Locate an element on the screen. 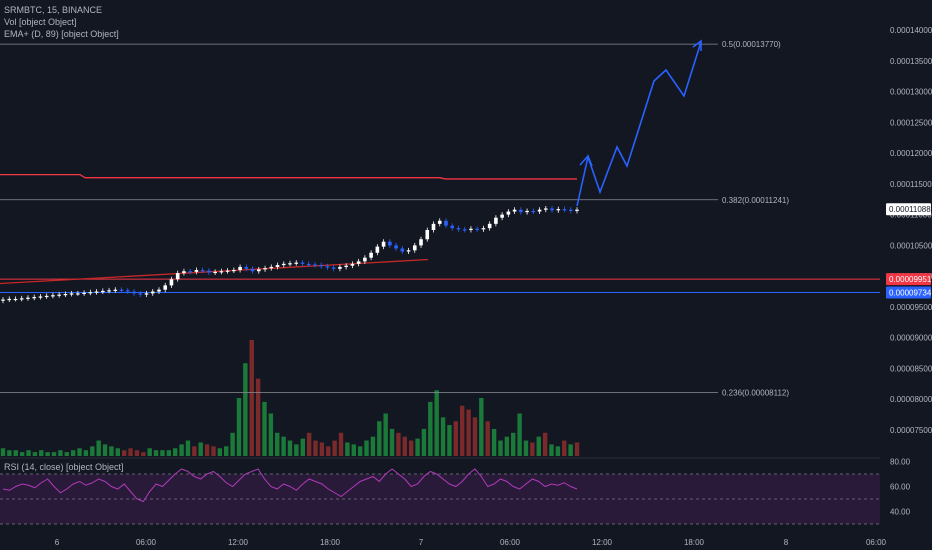 The height and width of the screenshot is (550, 932). price-badges: 0.00011088 0.00009951 0.00009734 is located at coordinates (909, 251).